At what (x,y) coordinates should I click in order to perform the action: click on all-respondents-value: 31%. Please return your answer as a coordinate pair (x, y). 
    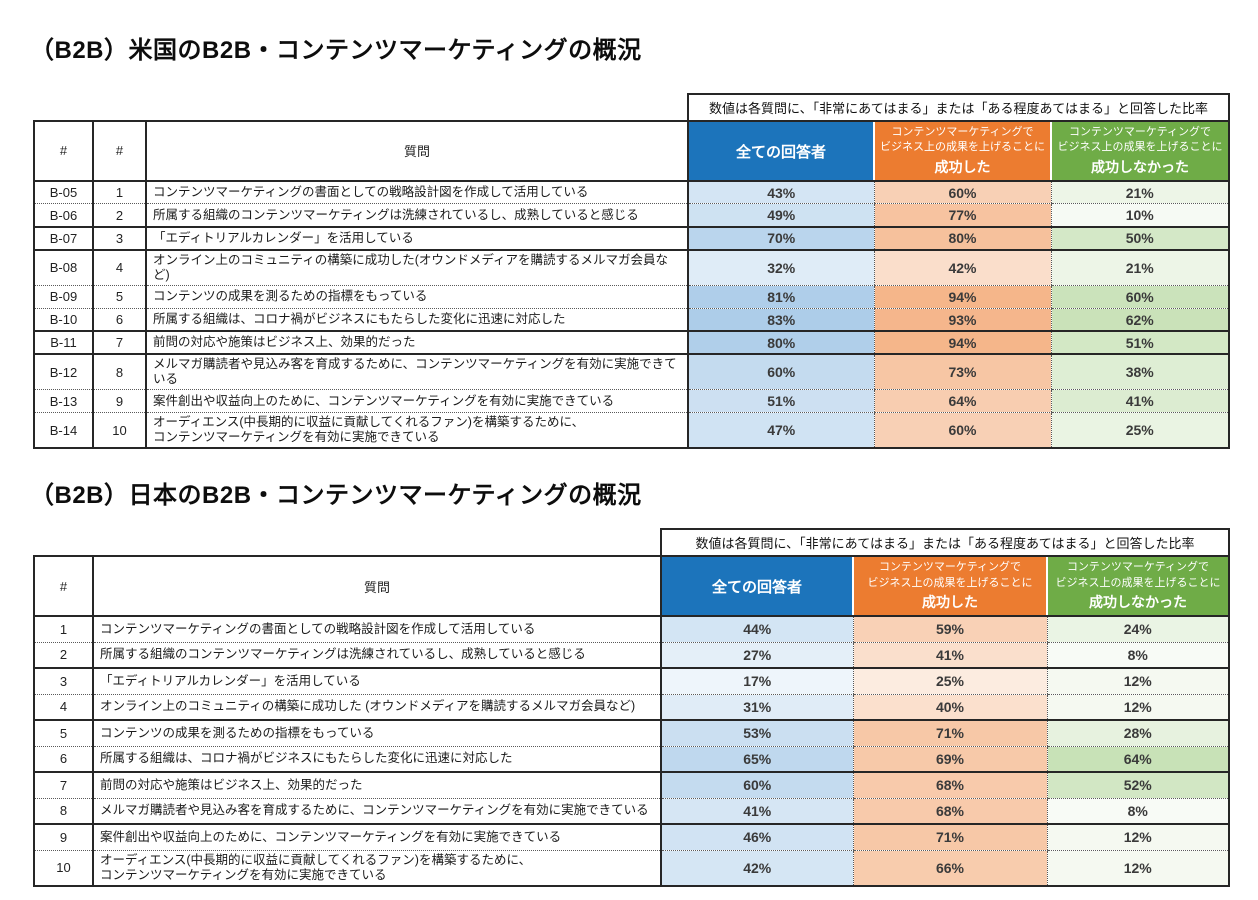
    Looking at the image, I should click on (757, 708).